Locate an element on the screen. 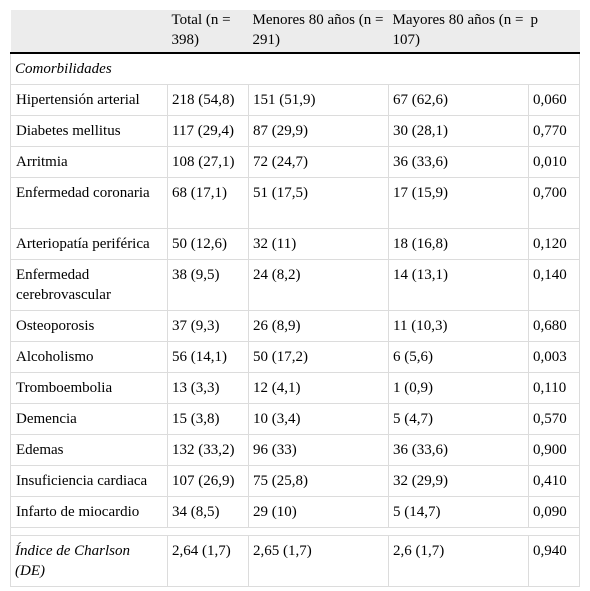  cell-p: 0,410 is located at coordinates (554, 481).